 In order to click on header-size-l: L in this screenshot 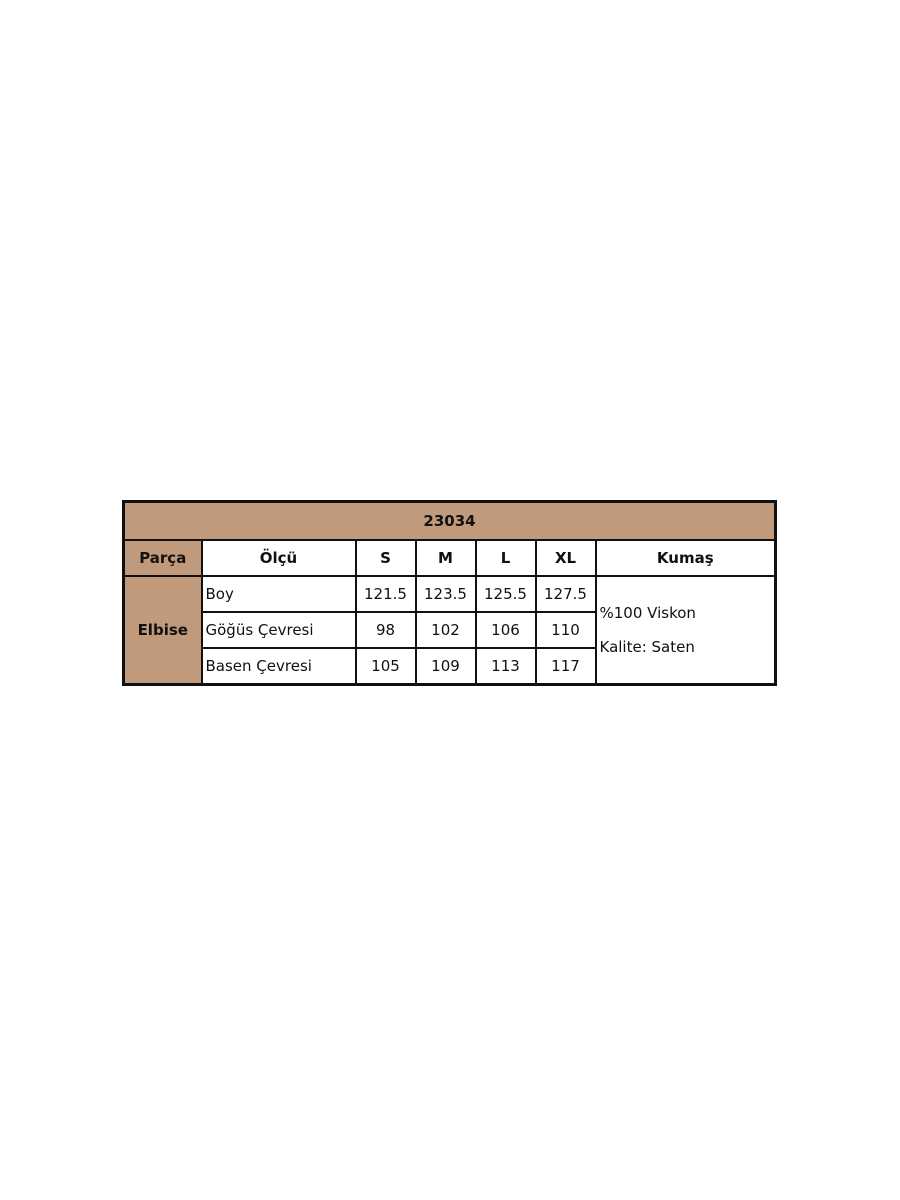, I will do `click(505, 558)`.